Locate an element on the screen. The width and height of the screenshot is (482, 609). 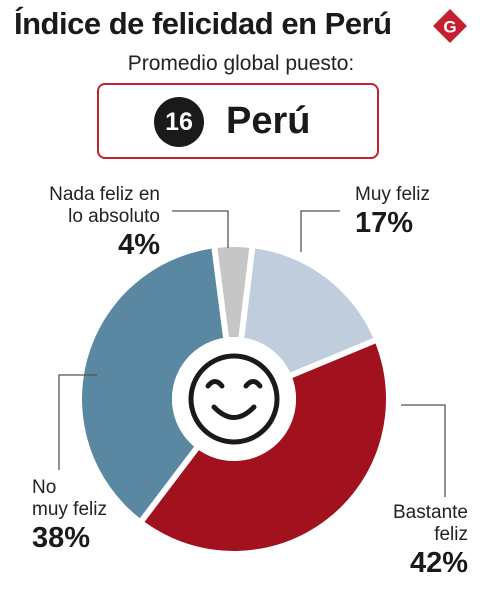
slice-label-bastante-feliz: Bastante feliz is located at coordinates (430, 523).